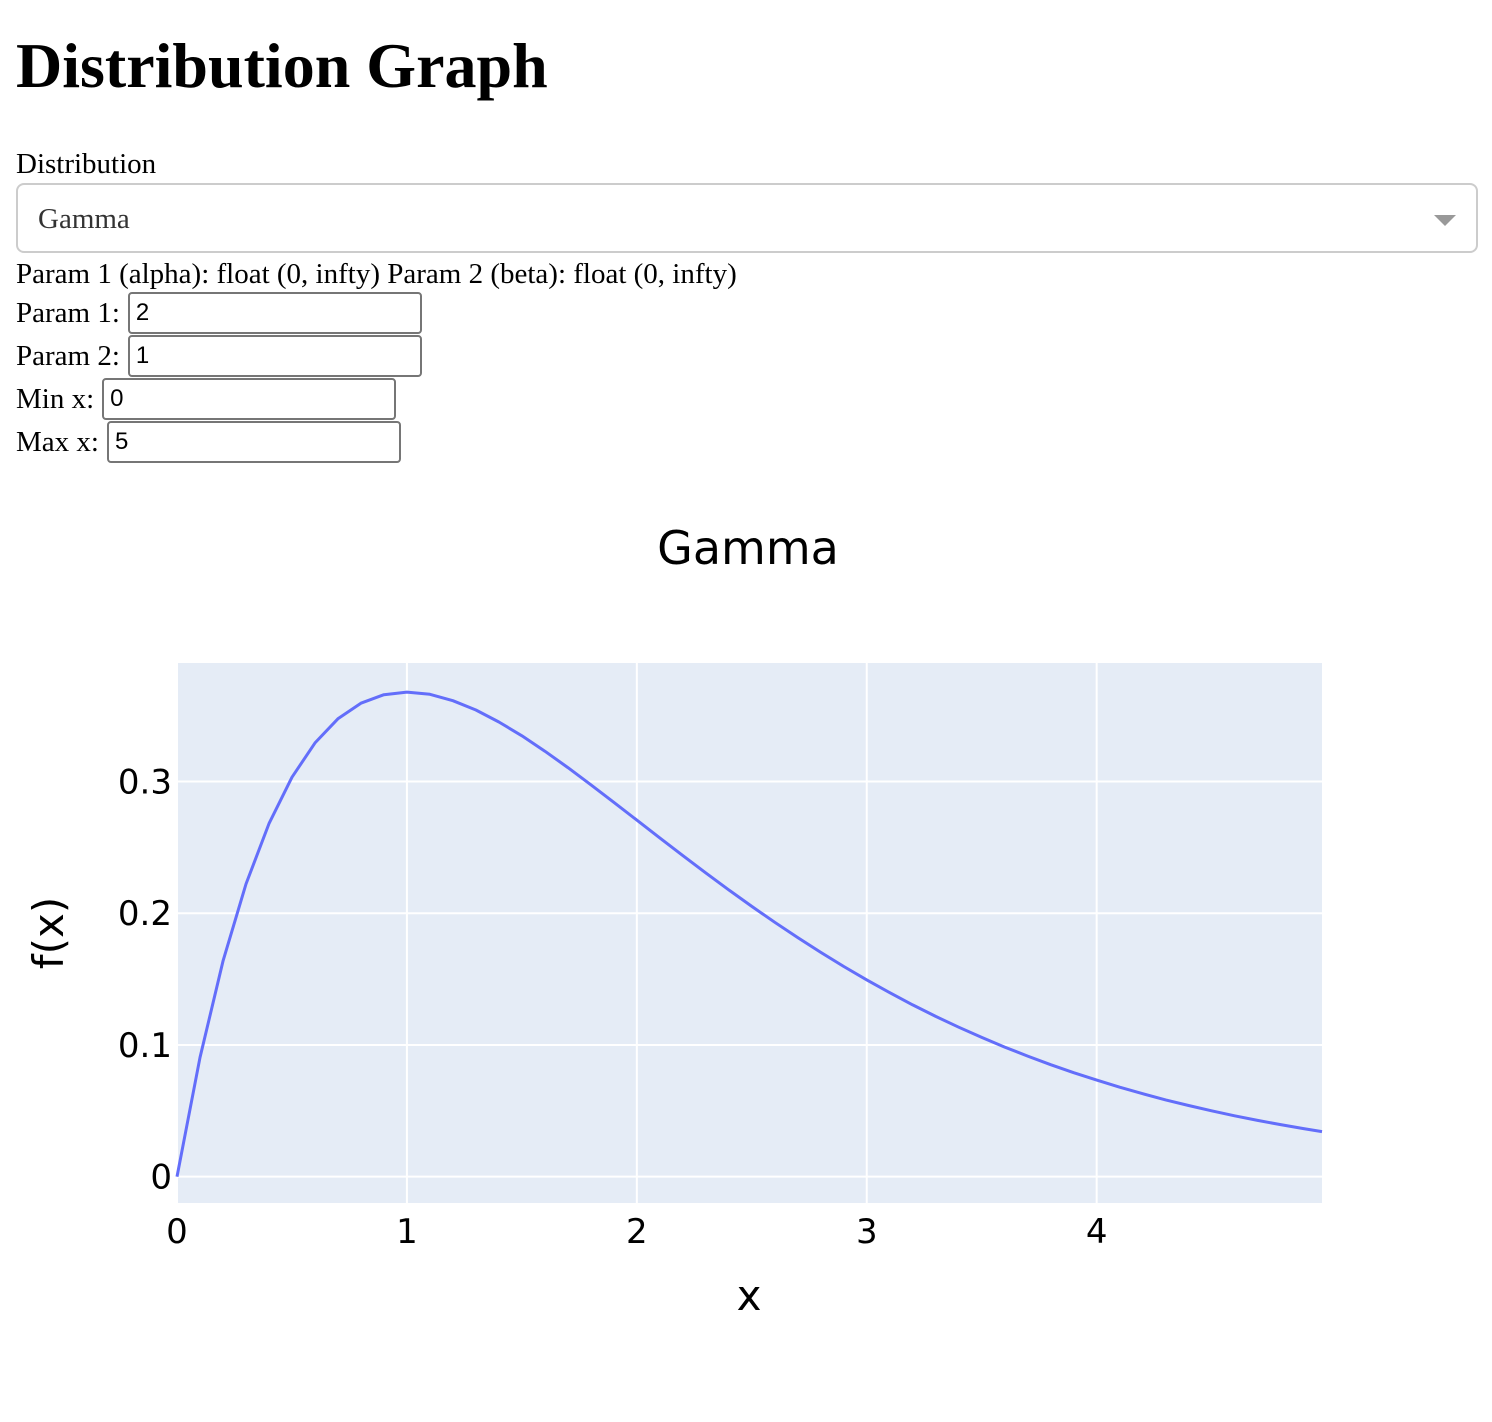  Describe the element at coordinates (274, 356) in the screenshot. I see `param2-input` at that location.